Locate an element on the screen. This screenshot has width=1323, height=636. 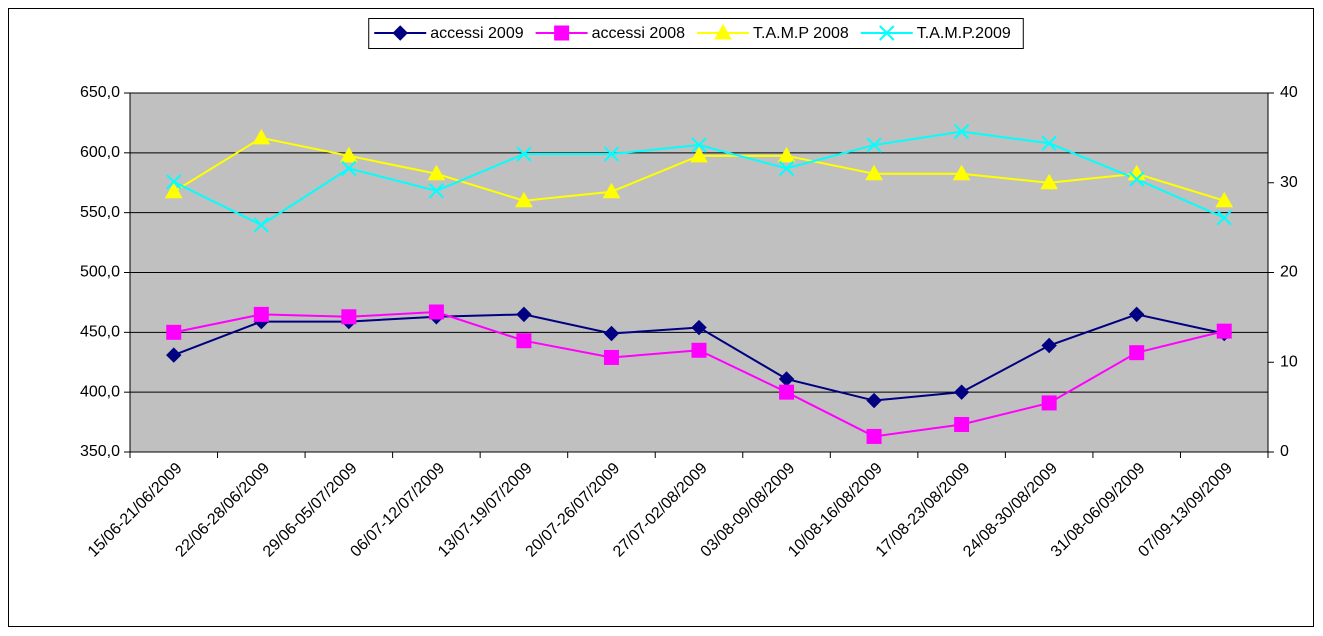
legend-label: T.A.M.P.2009 is located at coordinates (964, 33).